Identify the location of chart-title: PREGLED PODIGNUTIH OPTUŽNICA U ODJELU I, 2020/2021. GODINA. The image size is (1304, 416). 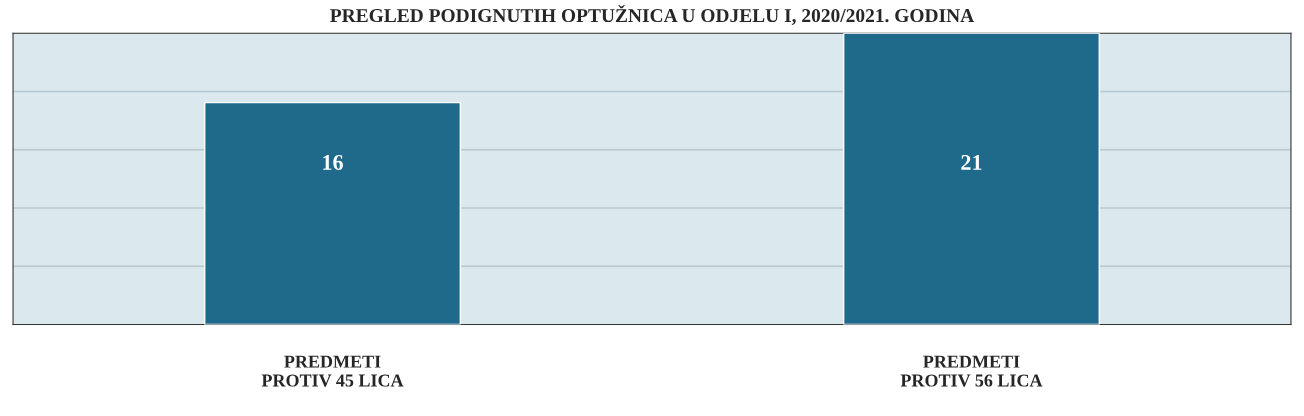
(652, 15).